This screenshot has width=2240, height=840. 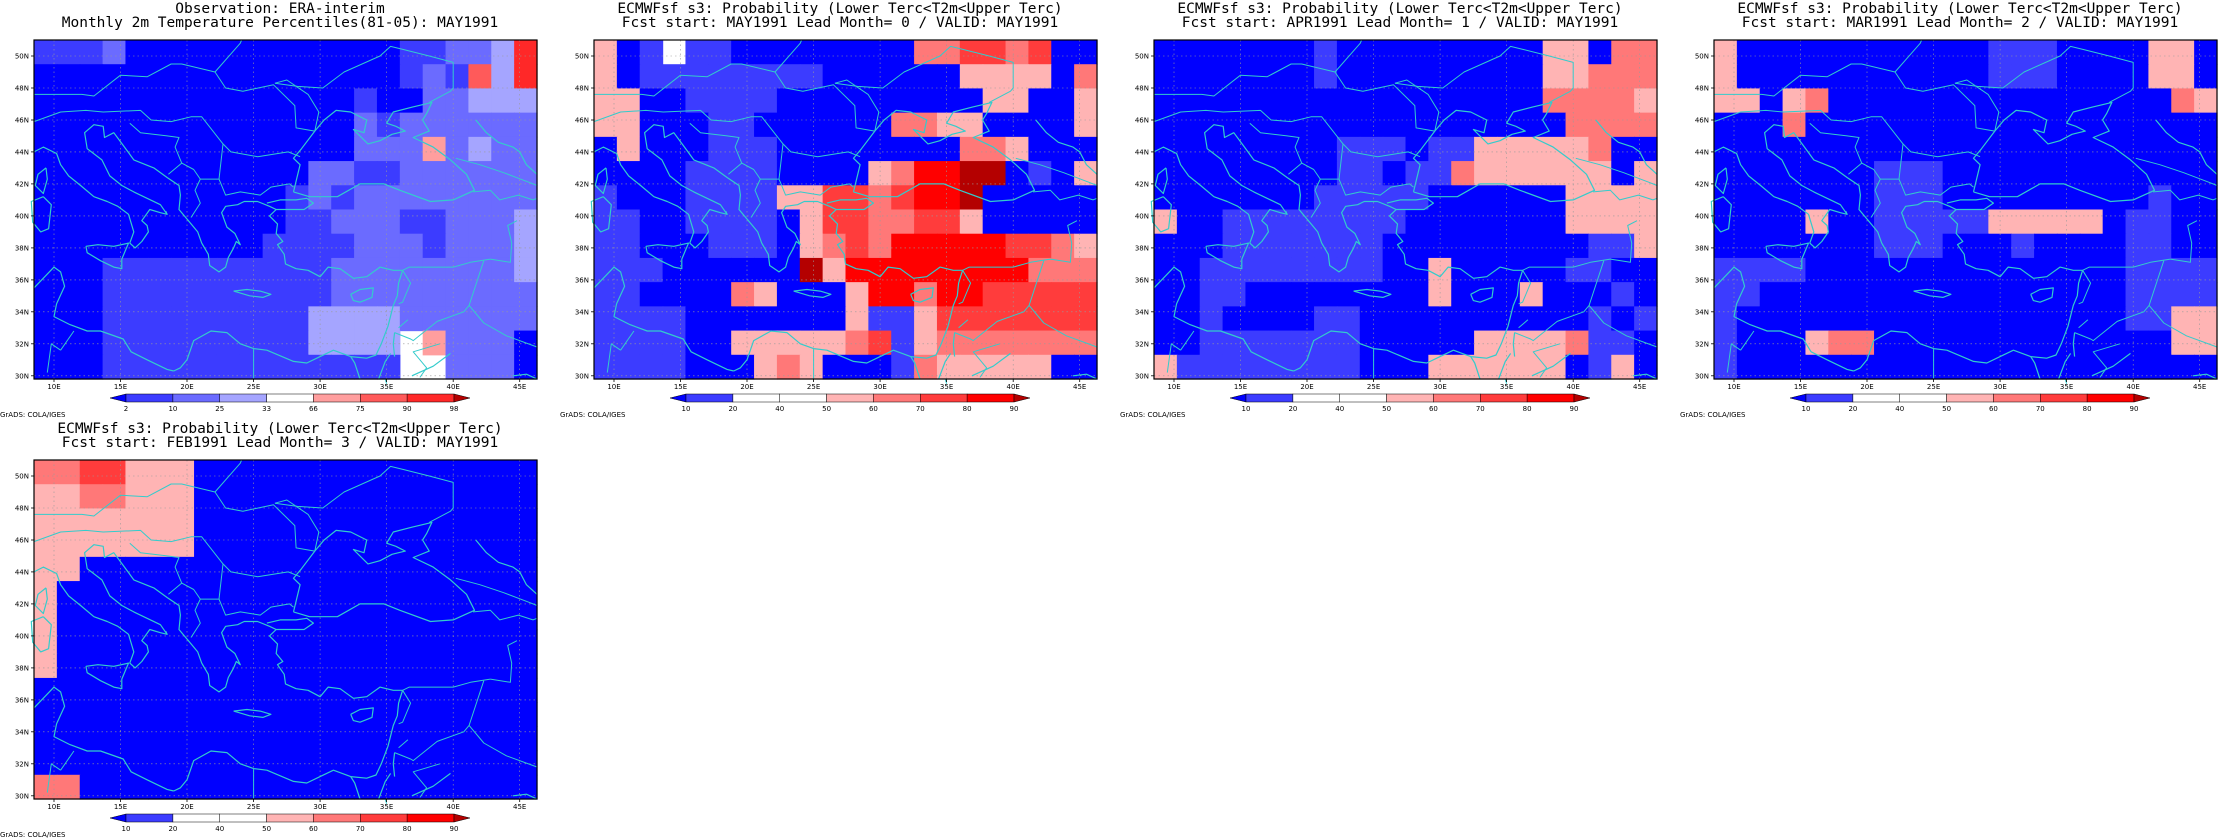 I want to click on colorbar-swatches, so click(x=1410, y=398).